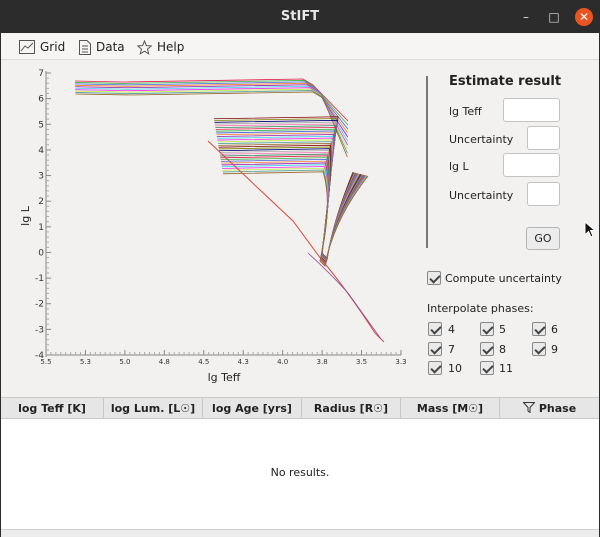 The width and height of the screenshot is (600, 537). I want to click on menu-item-data: Data, so click(102, 47).